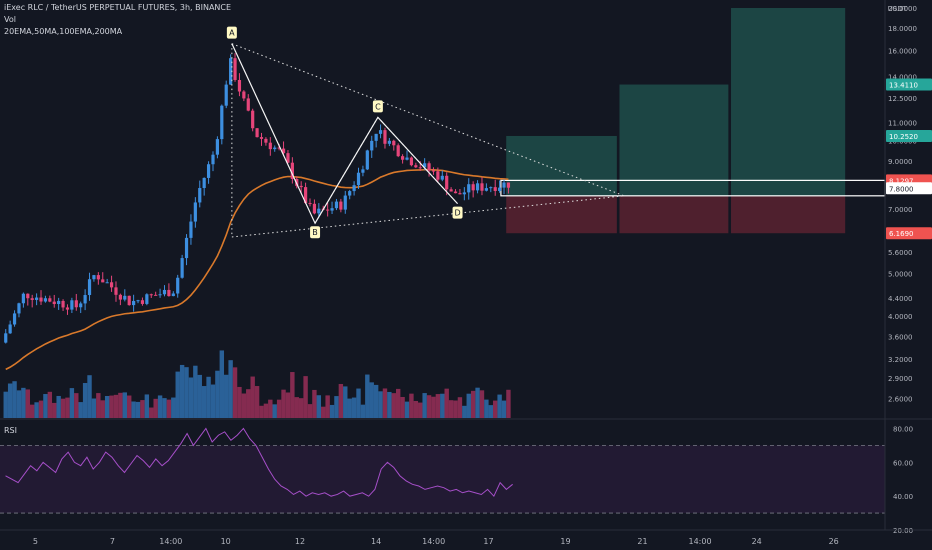  What do you see at coordinates (900, 274) in the screenshot?
I see `price-tick: 5.0000` at bounding box center [900, 274].